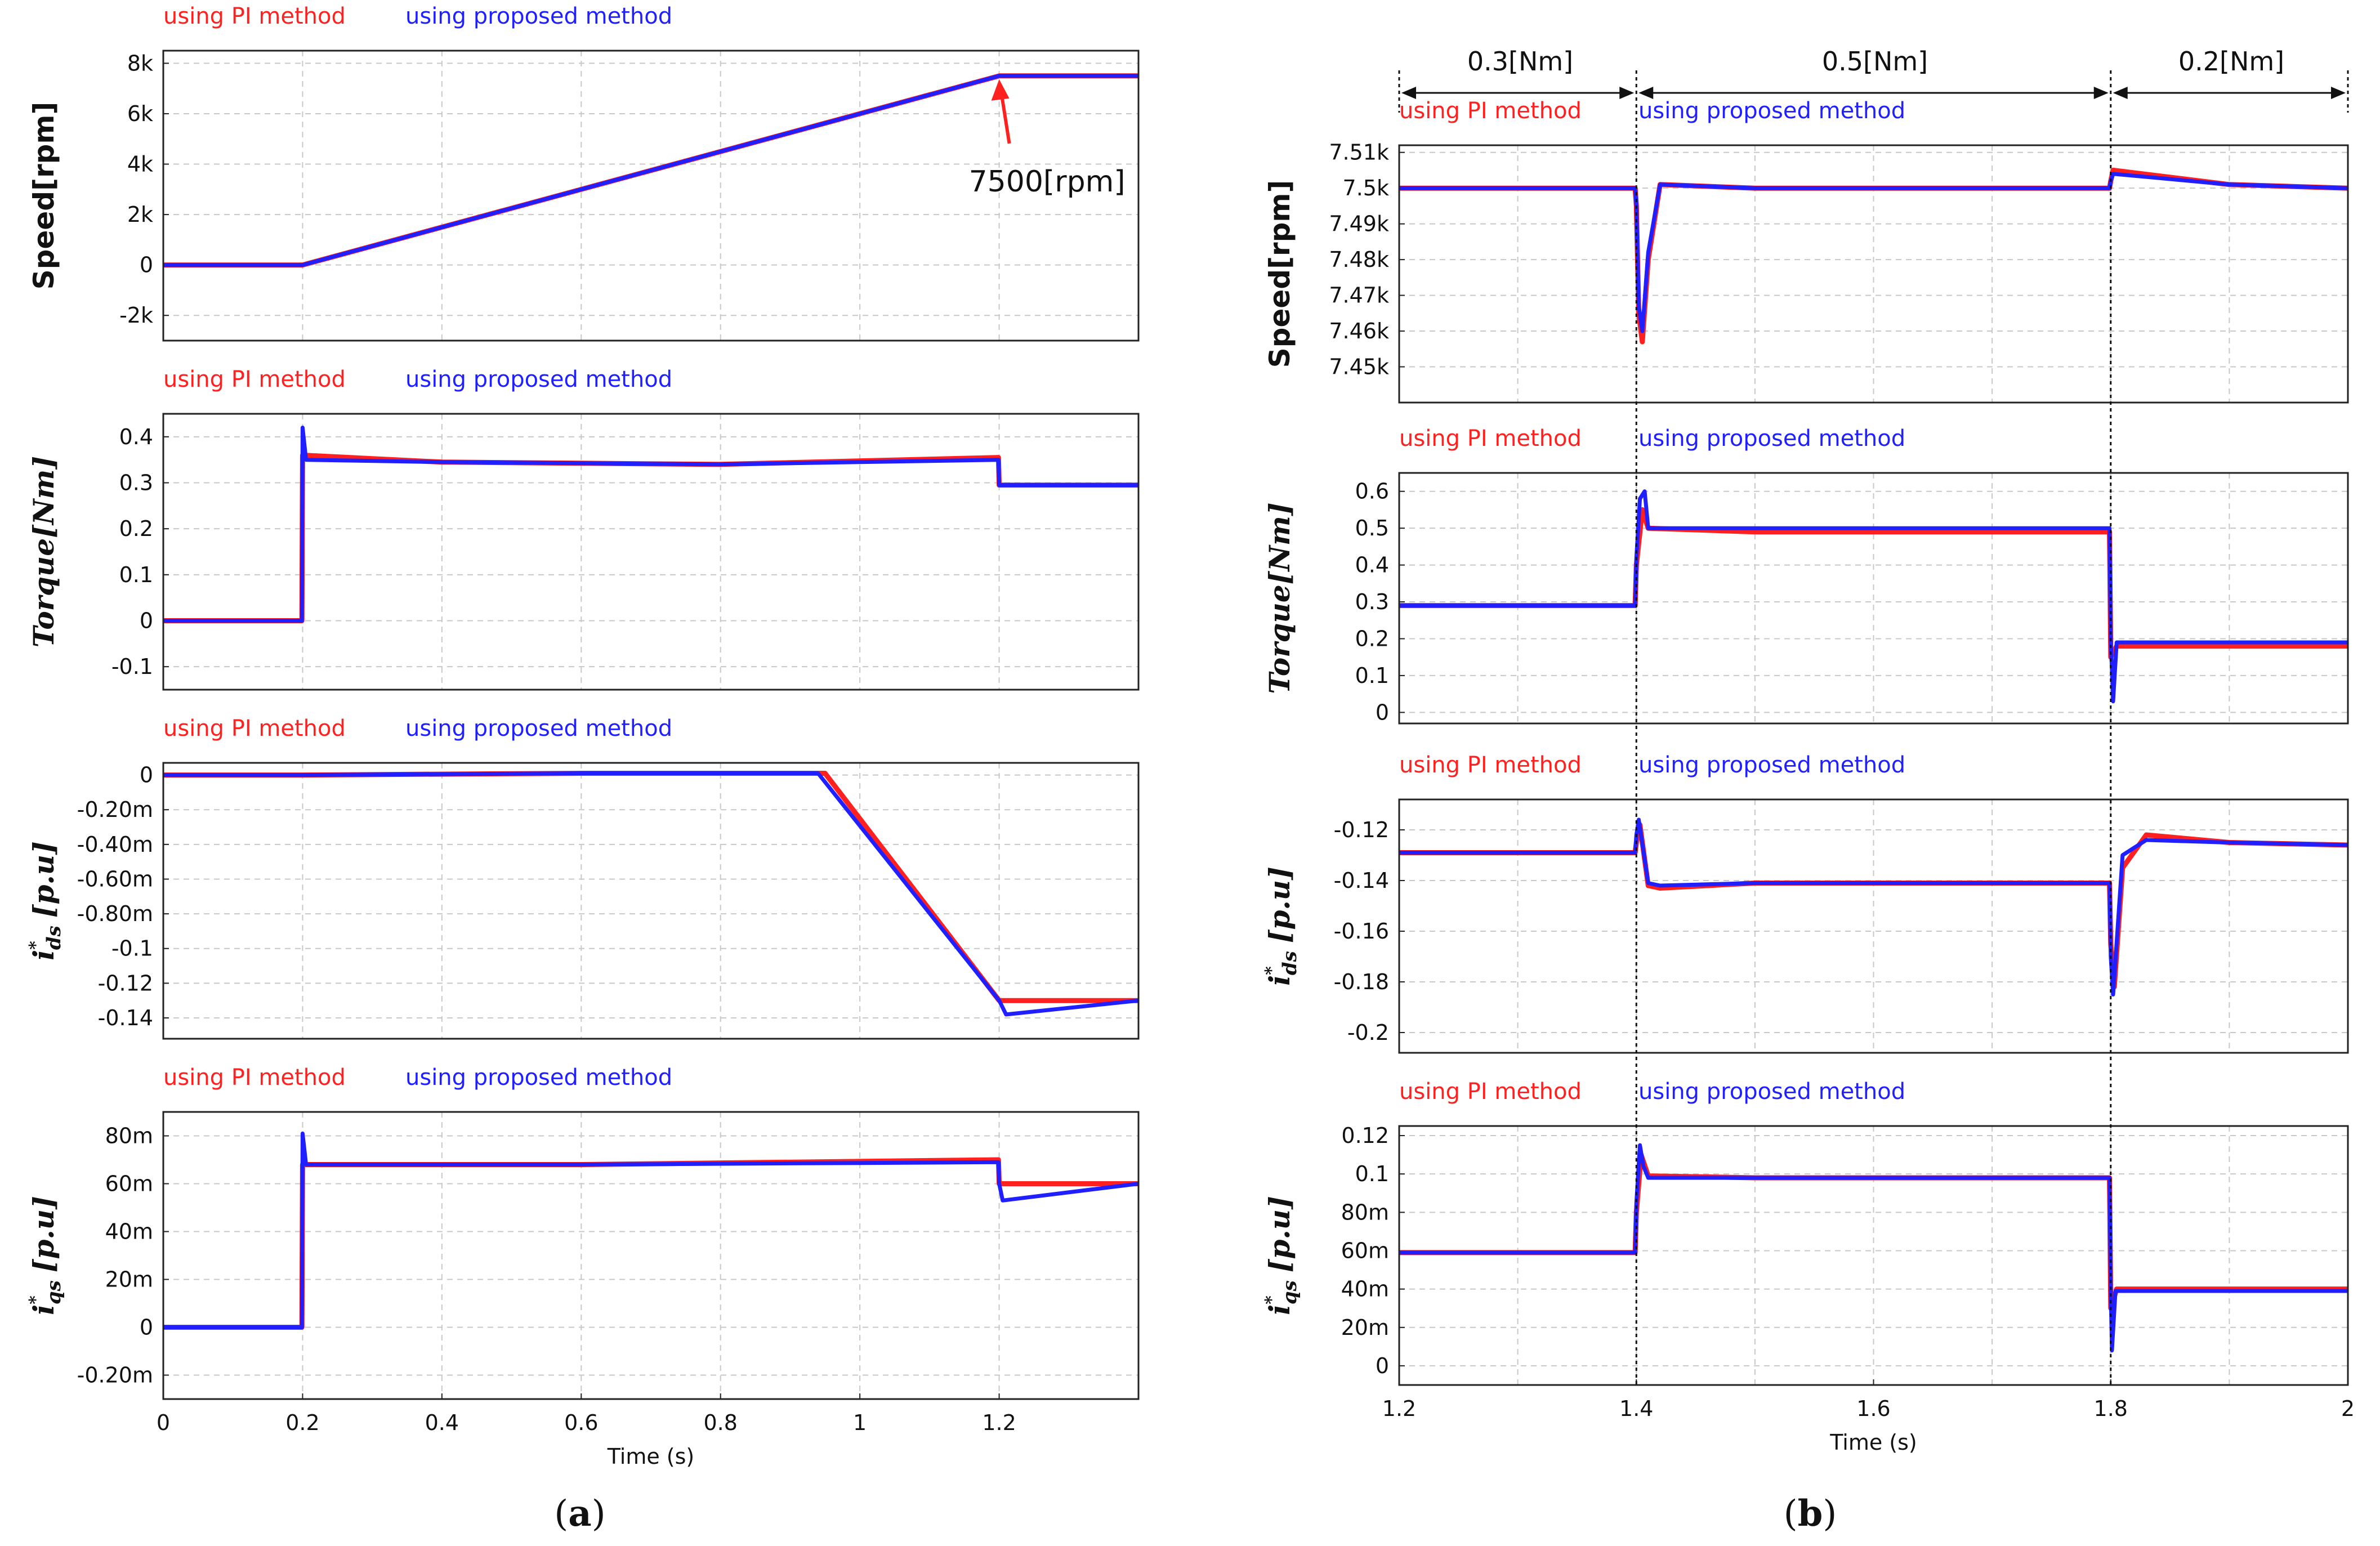 This screenshot has height=1546, width=2380. I want to click on segment-arrowhead-left, so click(1408, 93).